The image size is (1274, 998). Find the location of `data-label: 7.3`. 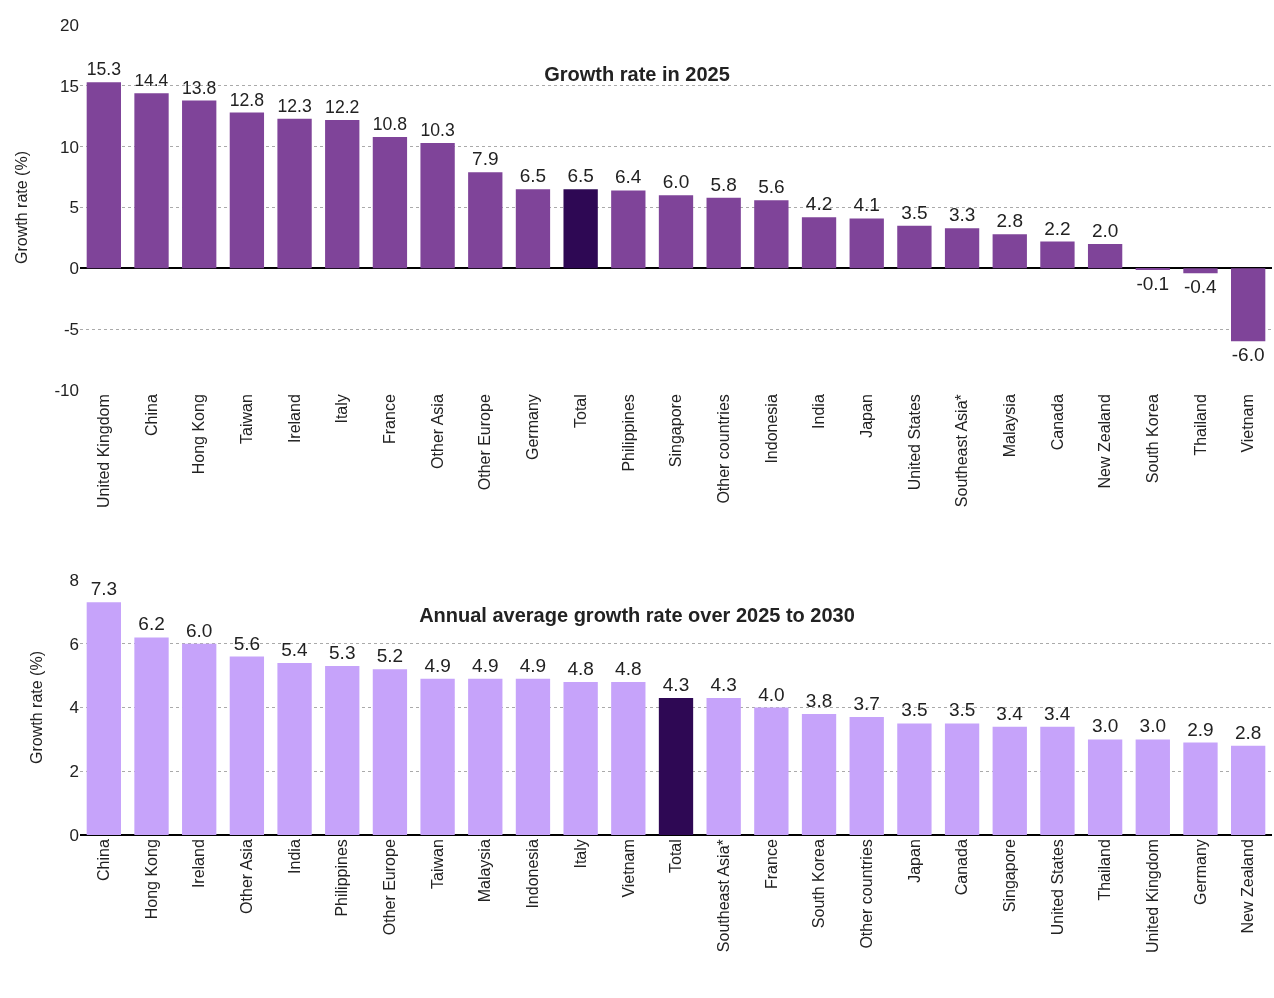

data-label: 7.3 is located at coordinates (104, 589).